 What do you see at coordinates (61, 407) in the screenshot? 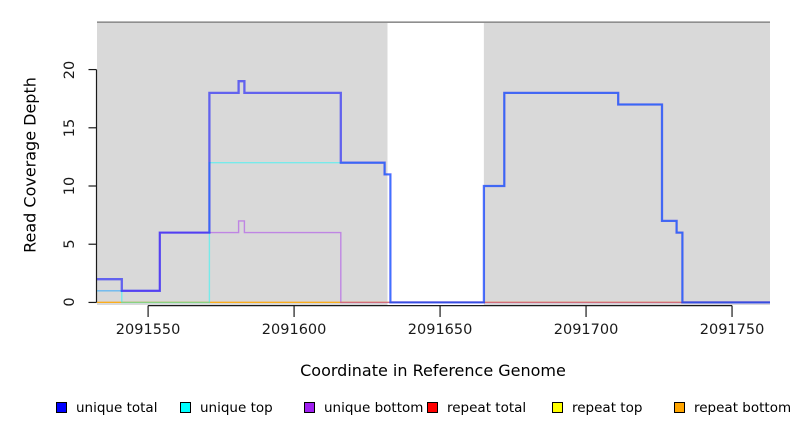
I see `legend-swatch-unique-total` at bounding box center [61, 407].